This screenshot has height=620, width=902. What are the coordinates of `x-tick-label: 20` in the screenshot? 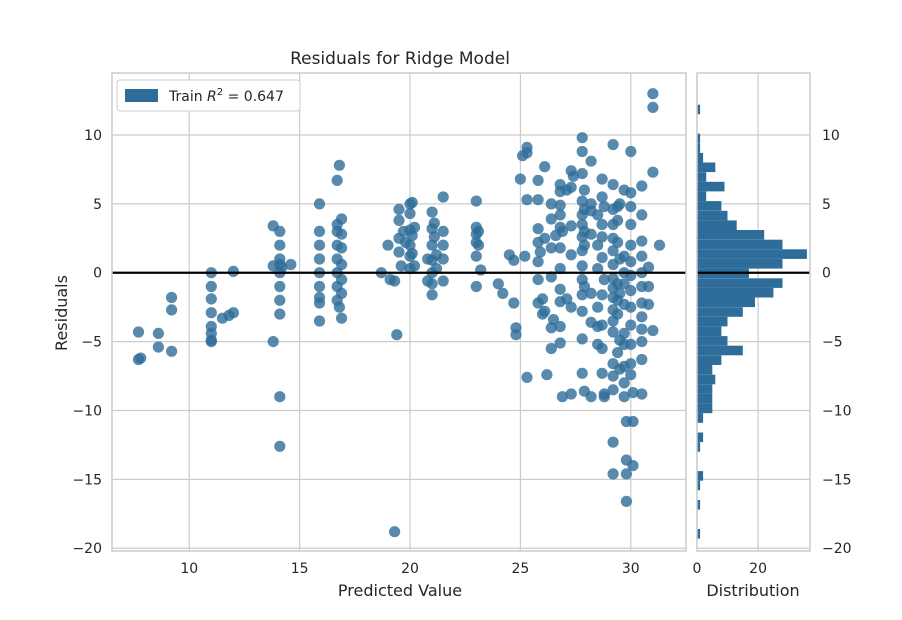 It's located at (410, 569).